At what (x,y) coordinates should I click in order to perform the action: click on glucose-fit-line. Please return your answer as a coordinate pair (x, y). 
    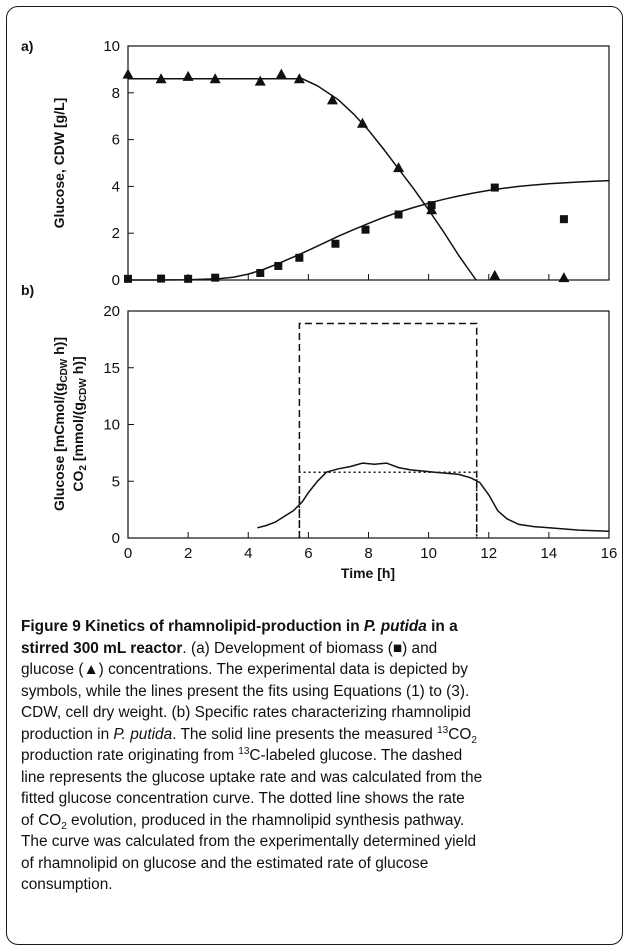
    Looking at the image, I should click on (302, 179).